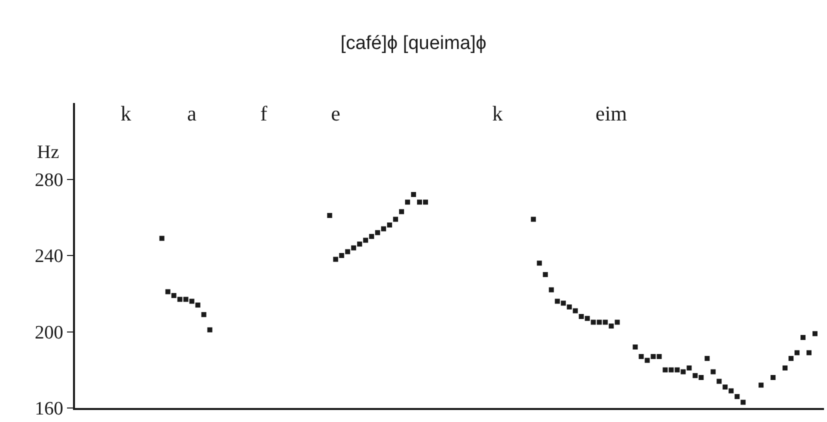  I want to click on chart-title: [café]ϕ [queima]ϕ, so click(413, 43).